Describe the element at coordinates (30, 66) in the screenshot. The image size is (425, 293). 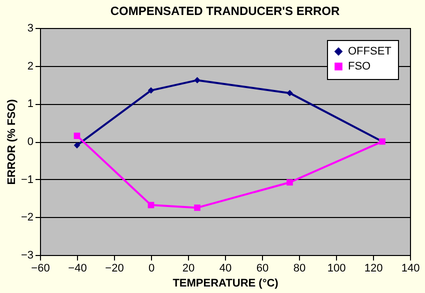
I see `y-tick-label: 2` at that location.